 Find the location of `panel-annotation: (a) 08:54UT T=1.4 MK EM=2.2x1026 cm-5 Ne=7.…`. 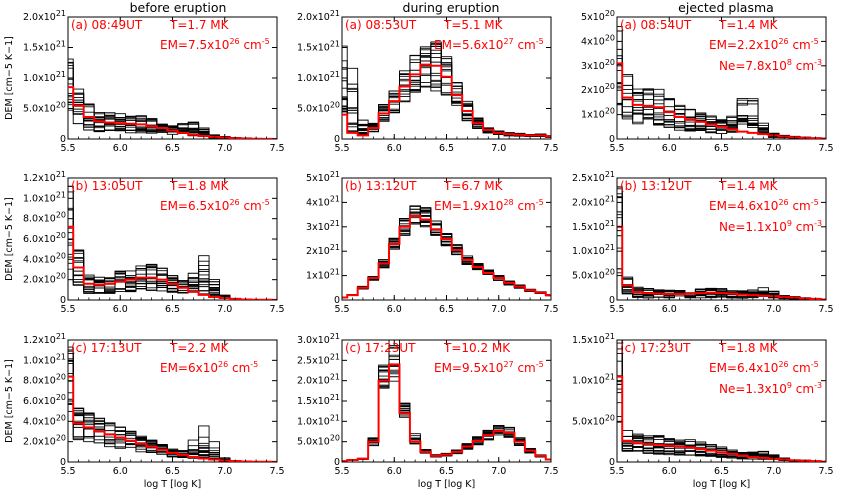

panel-annotation: (a) 08:54UT T=1.4 MK EM=2.2x1026 cm-5 Ne=7.… is located at coordinates (721, 45).